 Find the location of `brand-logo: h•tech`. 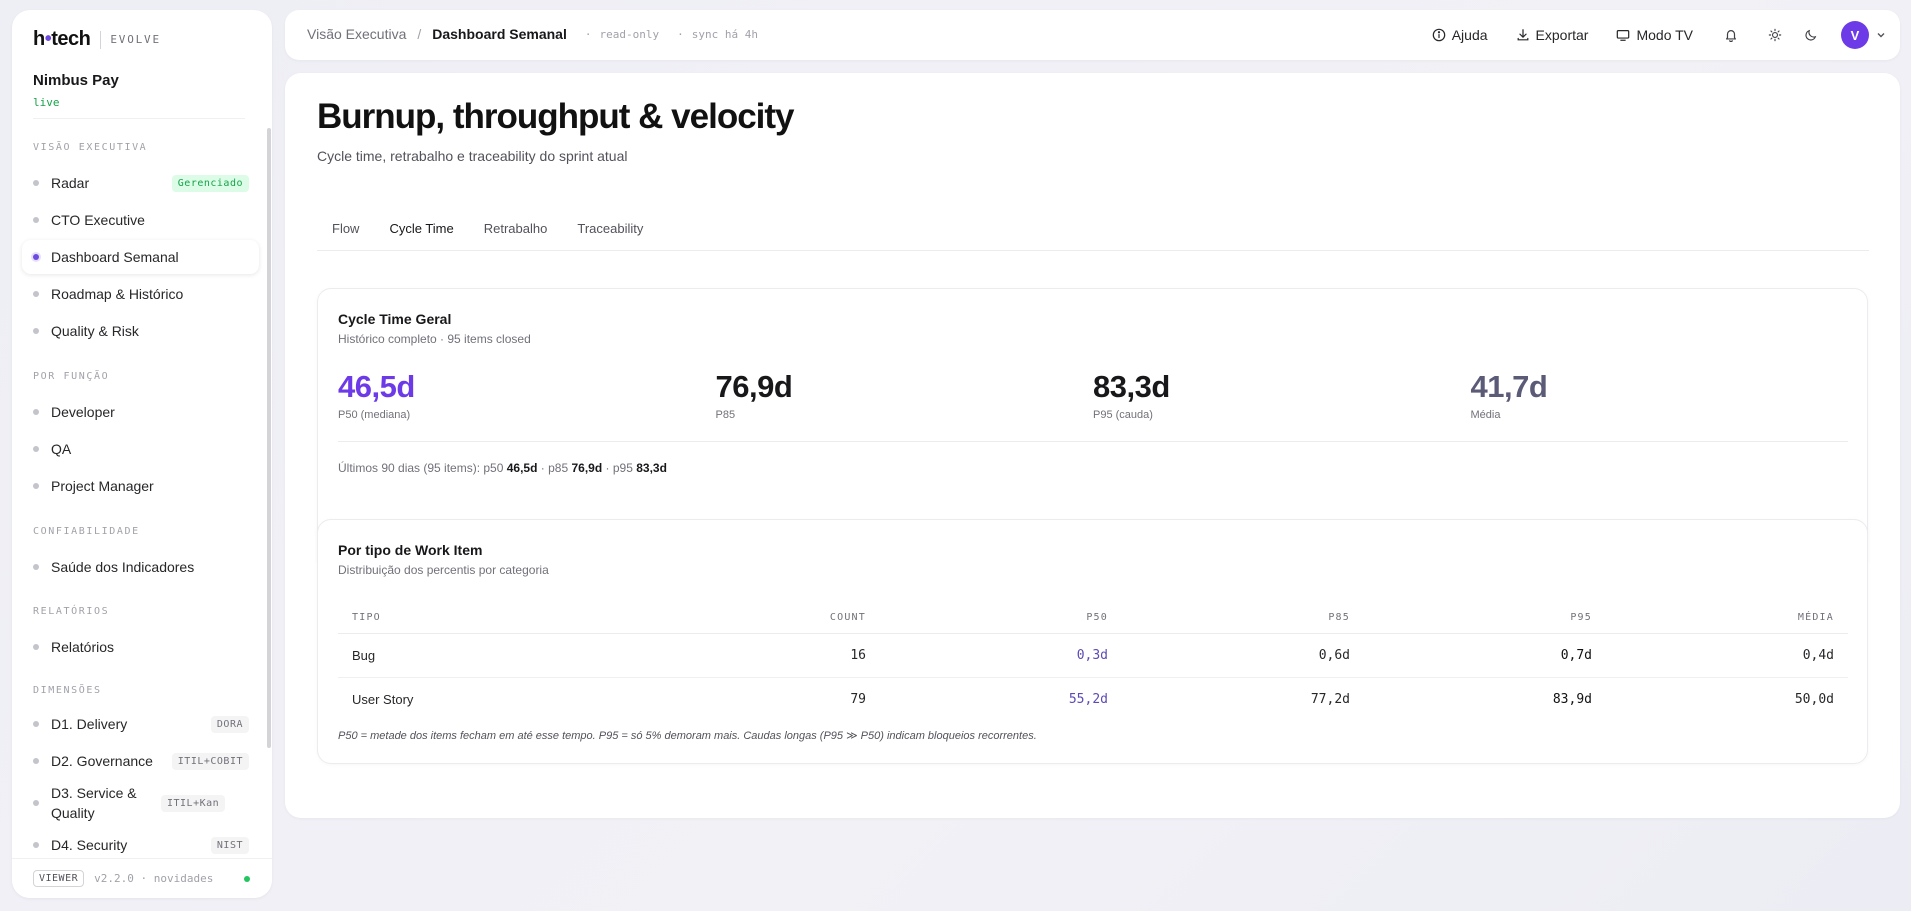

brand-logo: h•tech is located at coordinates (62, 39).